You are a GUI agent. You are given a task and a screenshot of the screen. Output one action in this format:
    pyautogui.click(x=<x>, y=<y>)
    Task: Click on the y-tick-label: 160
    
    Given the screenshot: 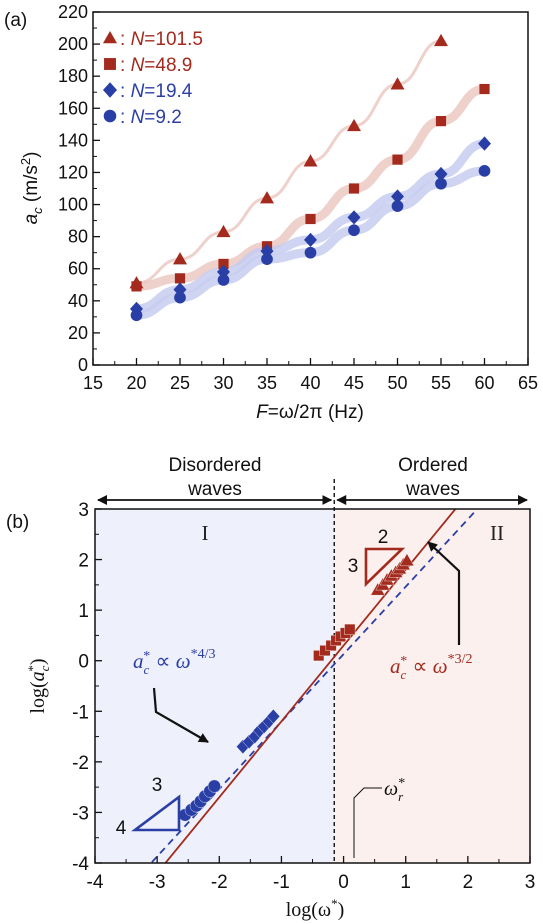 What is the action you would take?
    pyautogui.click(x=73, y=108)
    